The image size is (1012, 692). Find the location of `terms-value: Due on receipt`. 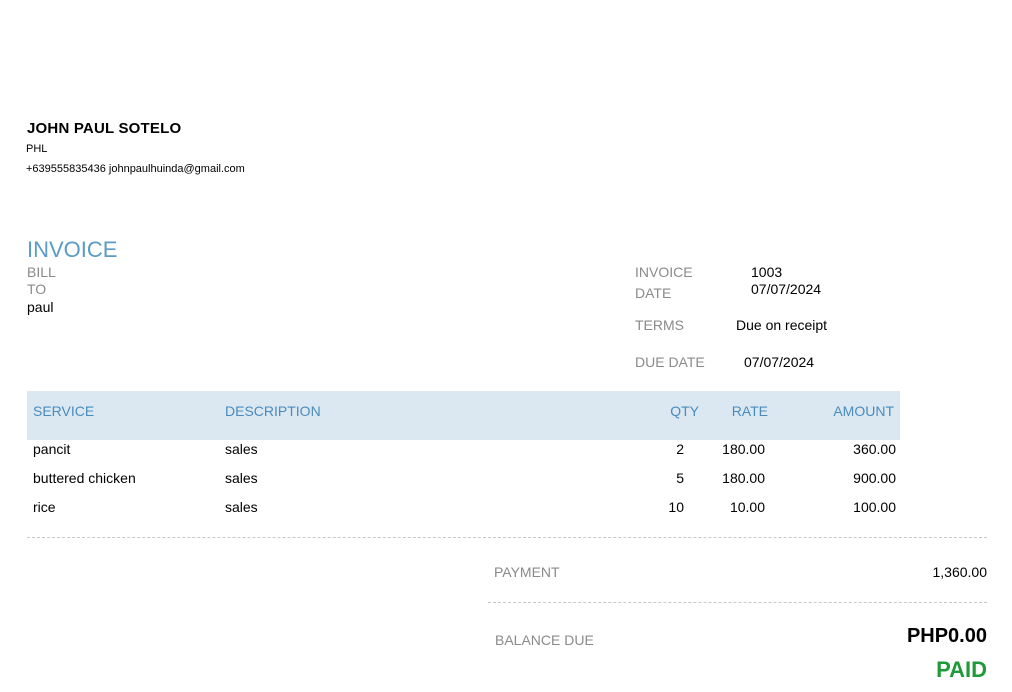

terms-value: Due on receipt is located at coordinates (782, 325).